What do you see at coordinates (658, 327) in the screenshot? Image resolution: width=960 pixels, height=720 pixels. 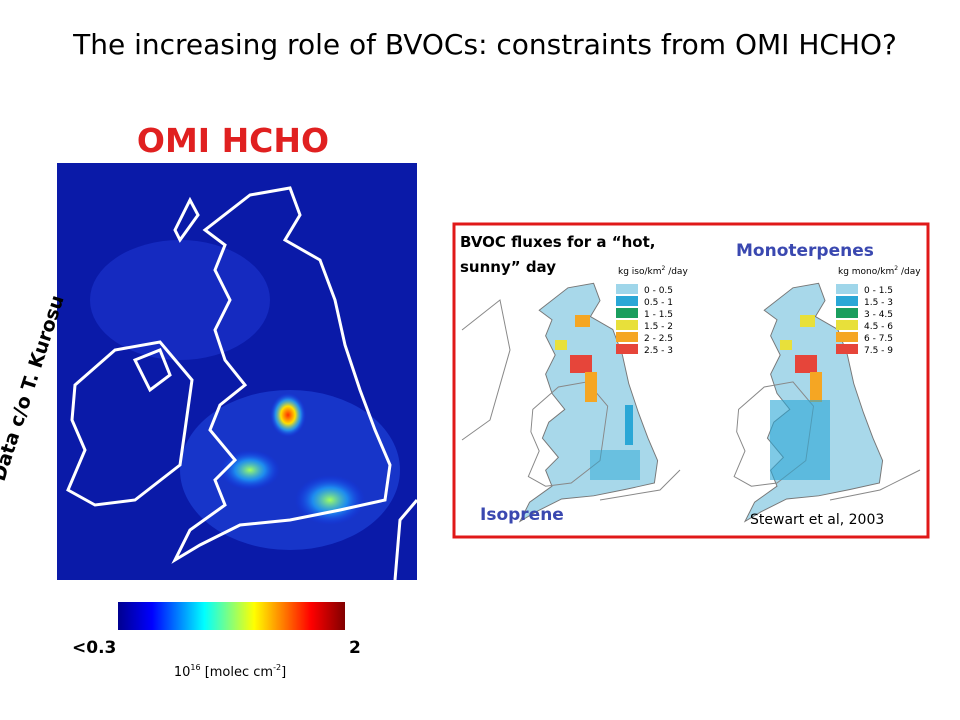 I see `legend-entry: 1.5 - 2` at bounding box center [658, 327].